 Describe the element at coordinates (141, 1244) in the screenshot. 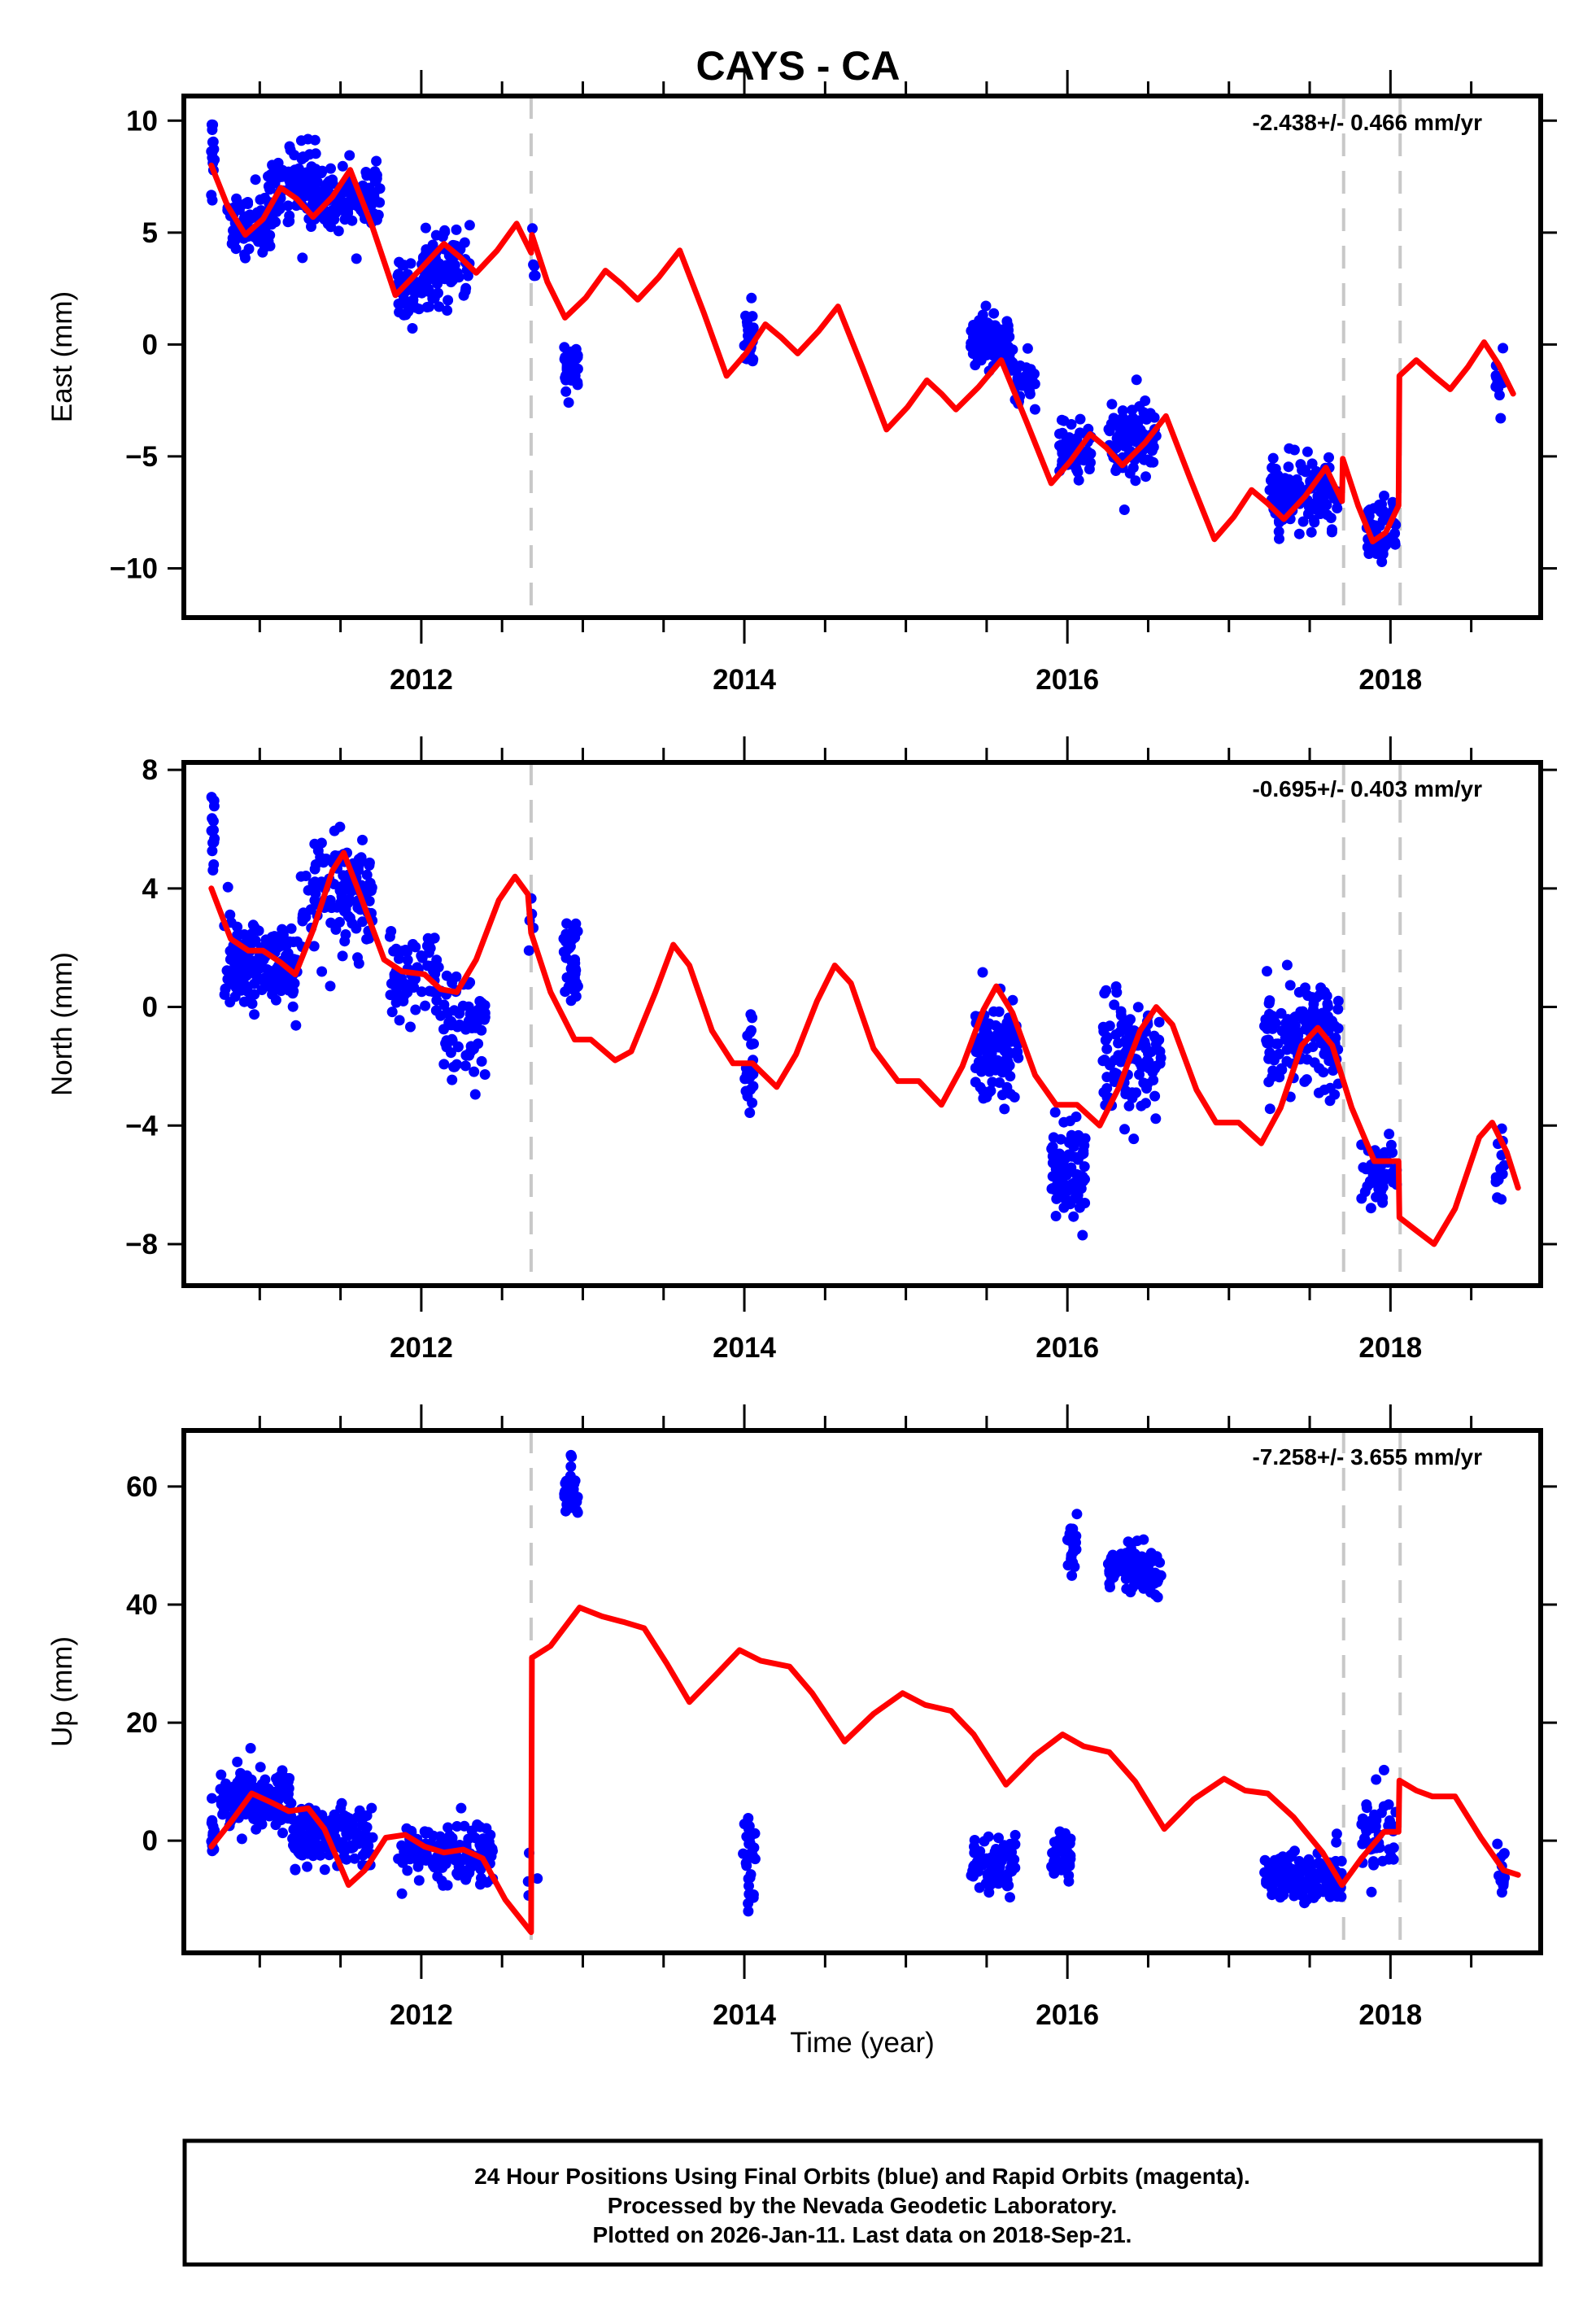

I see `y-tick-label: −8` at that location.